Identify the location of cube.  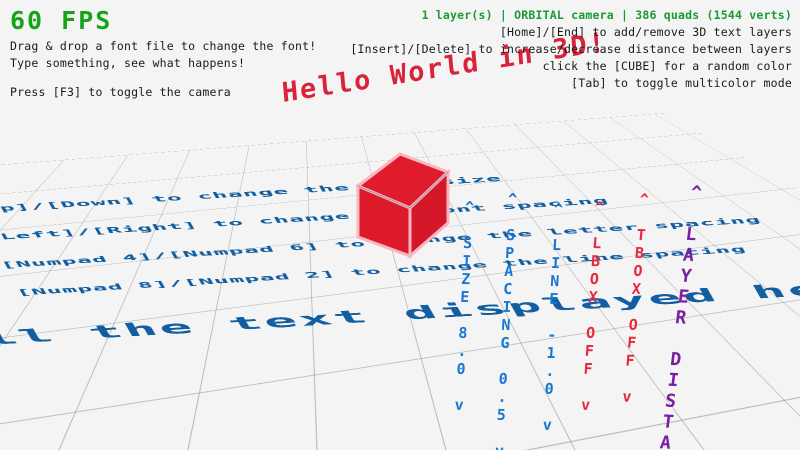
(401, 204).